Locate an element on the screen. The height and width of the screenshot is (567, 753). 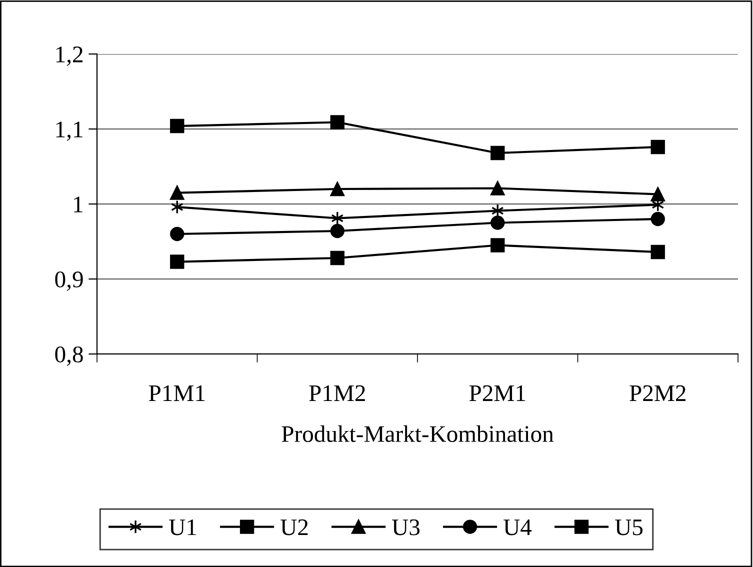
y-tick-label: 1 is located at coordinates (78, 204).